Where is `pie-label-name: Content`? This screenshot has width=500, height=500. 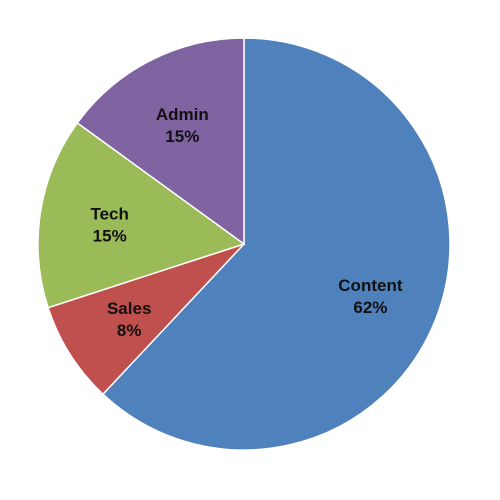
pie-label-name: Content is located at coordinates (370, 285).